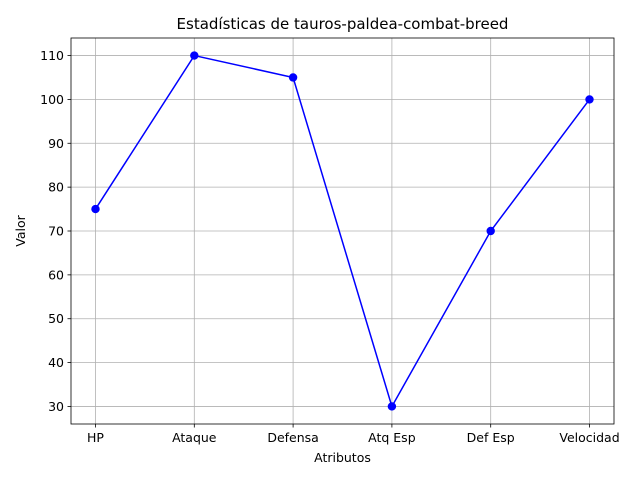  What do you see at coordinates (52, 99) in the screenshot?
I see `y-tick-label: 100` at bounding box center [52, 99].